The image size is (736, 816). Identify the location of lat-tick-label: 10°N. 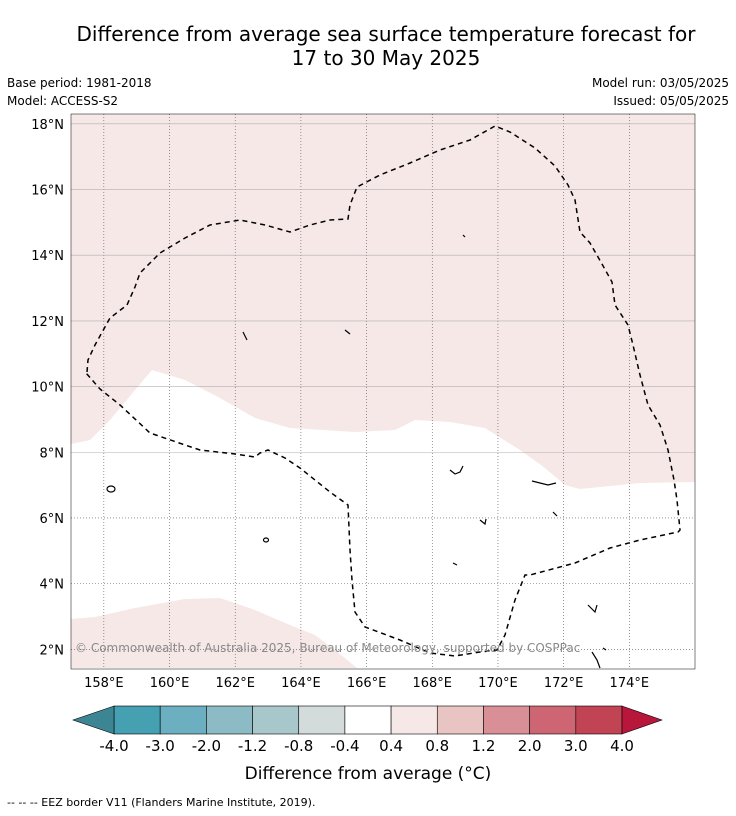
(47, 388).